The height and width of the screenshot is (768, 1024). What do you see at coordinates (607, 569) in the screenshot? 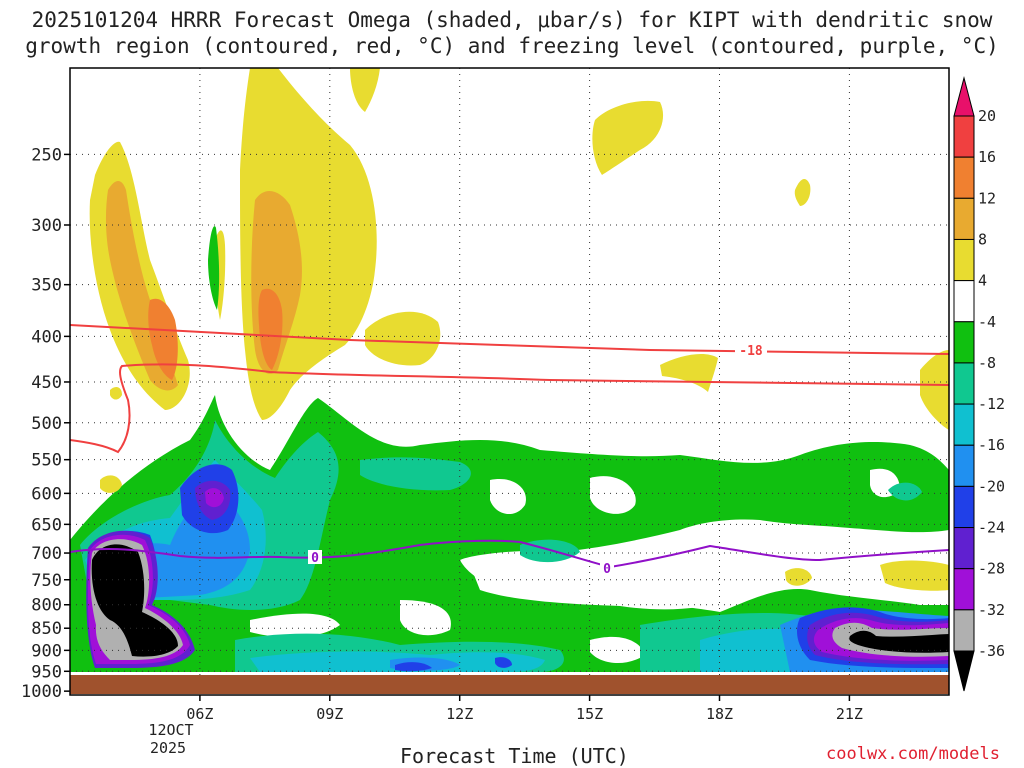
I see `contour-label-freezing-2: 0` at bounding box center [607, 569].